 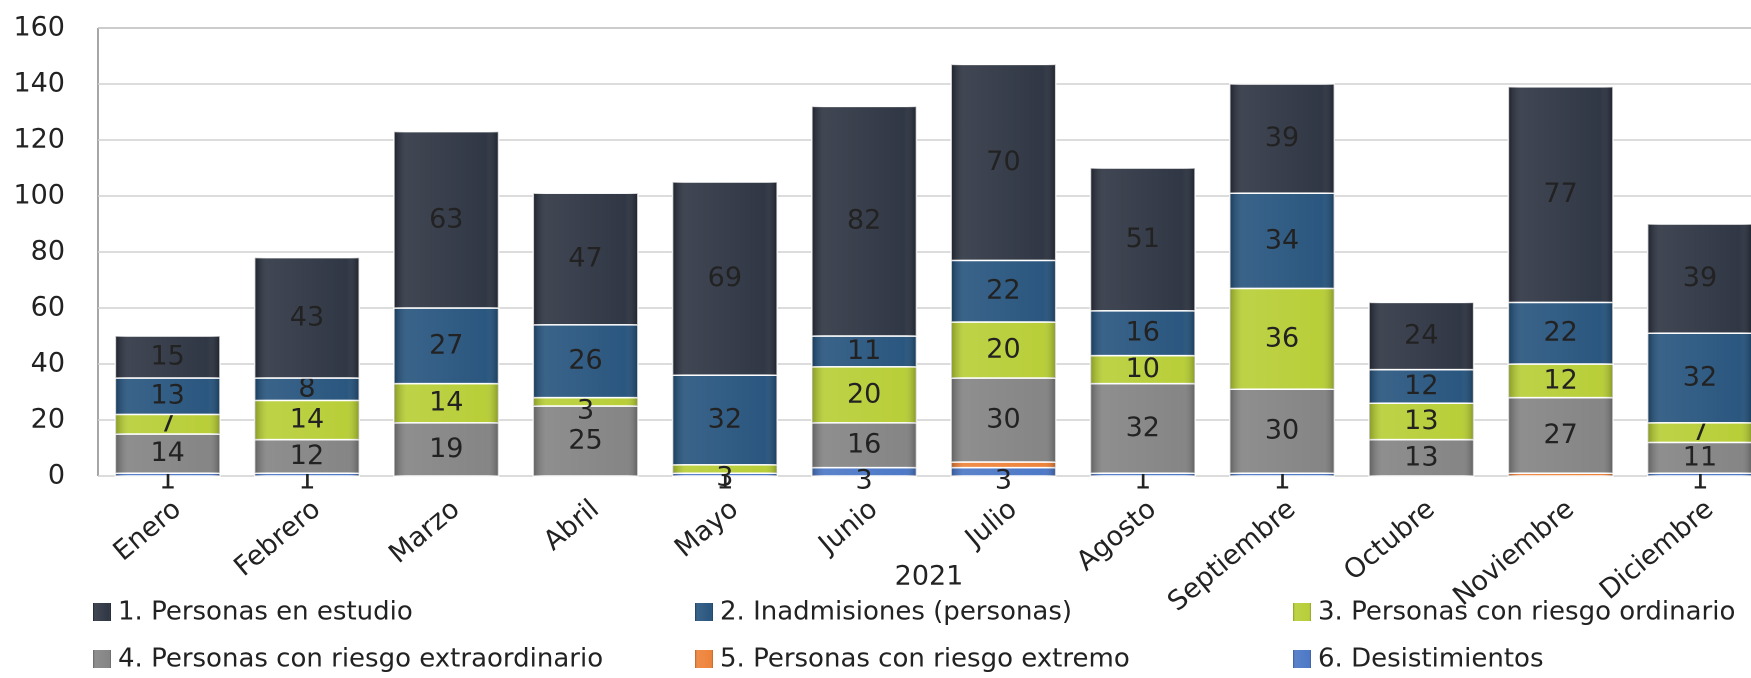 I want to click on data-label: 24, so click(x=1421, y=335).